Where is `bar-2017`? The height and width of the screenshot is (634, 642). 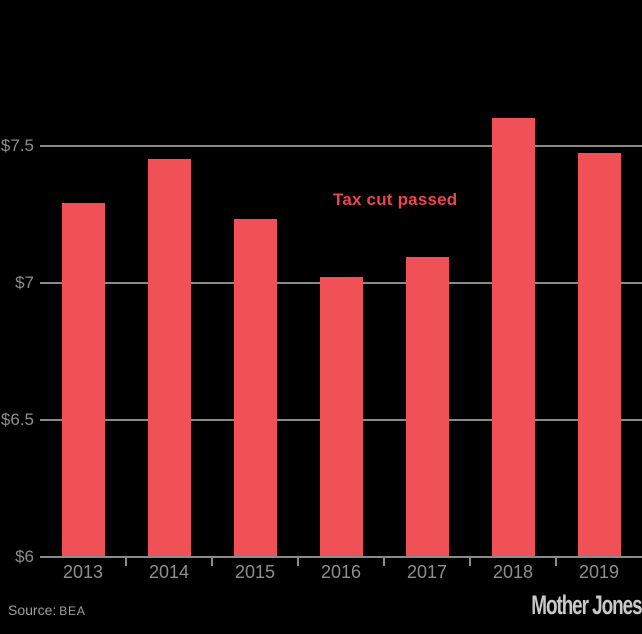
bar-2017 is located at coordinates (427, 406).